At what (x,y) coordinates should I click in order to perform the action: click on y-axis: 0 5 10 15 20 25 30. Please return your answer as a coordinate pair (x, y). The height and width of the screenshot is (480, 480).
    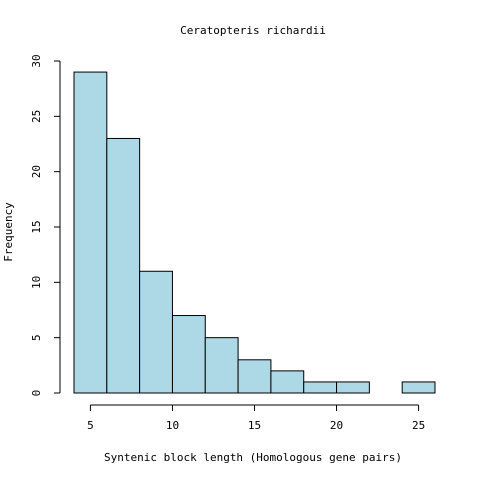
    Looking at the image, I should click on (45, 225).